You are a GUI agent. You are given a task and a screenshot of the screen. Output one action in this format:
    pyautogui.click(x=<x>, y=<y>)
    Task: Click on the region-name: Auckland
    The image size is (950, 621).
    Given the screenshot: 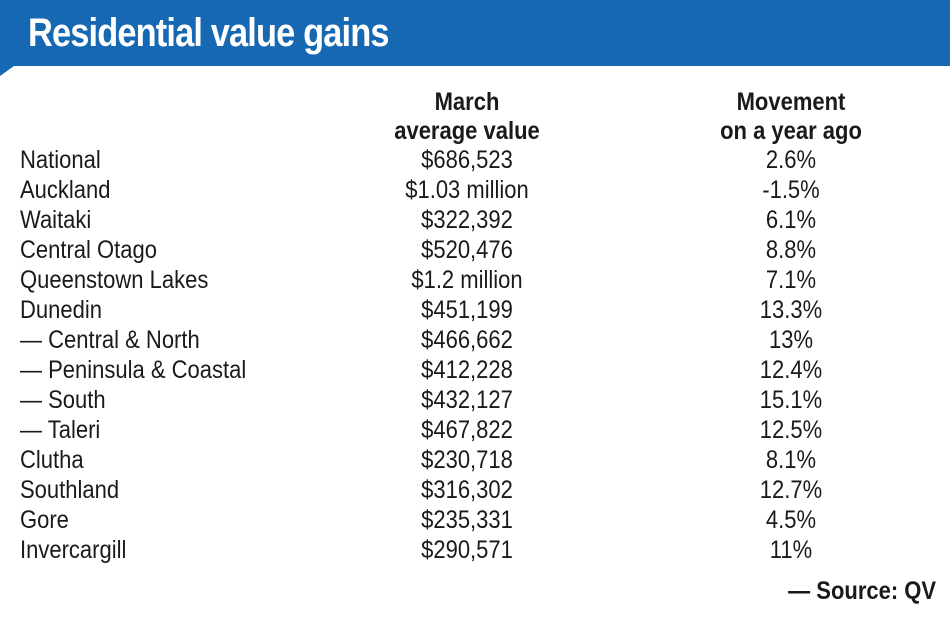 What is the action you would take?
    pyautogui.click(x=65, y=190)
    